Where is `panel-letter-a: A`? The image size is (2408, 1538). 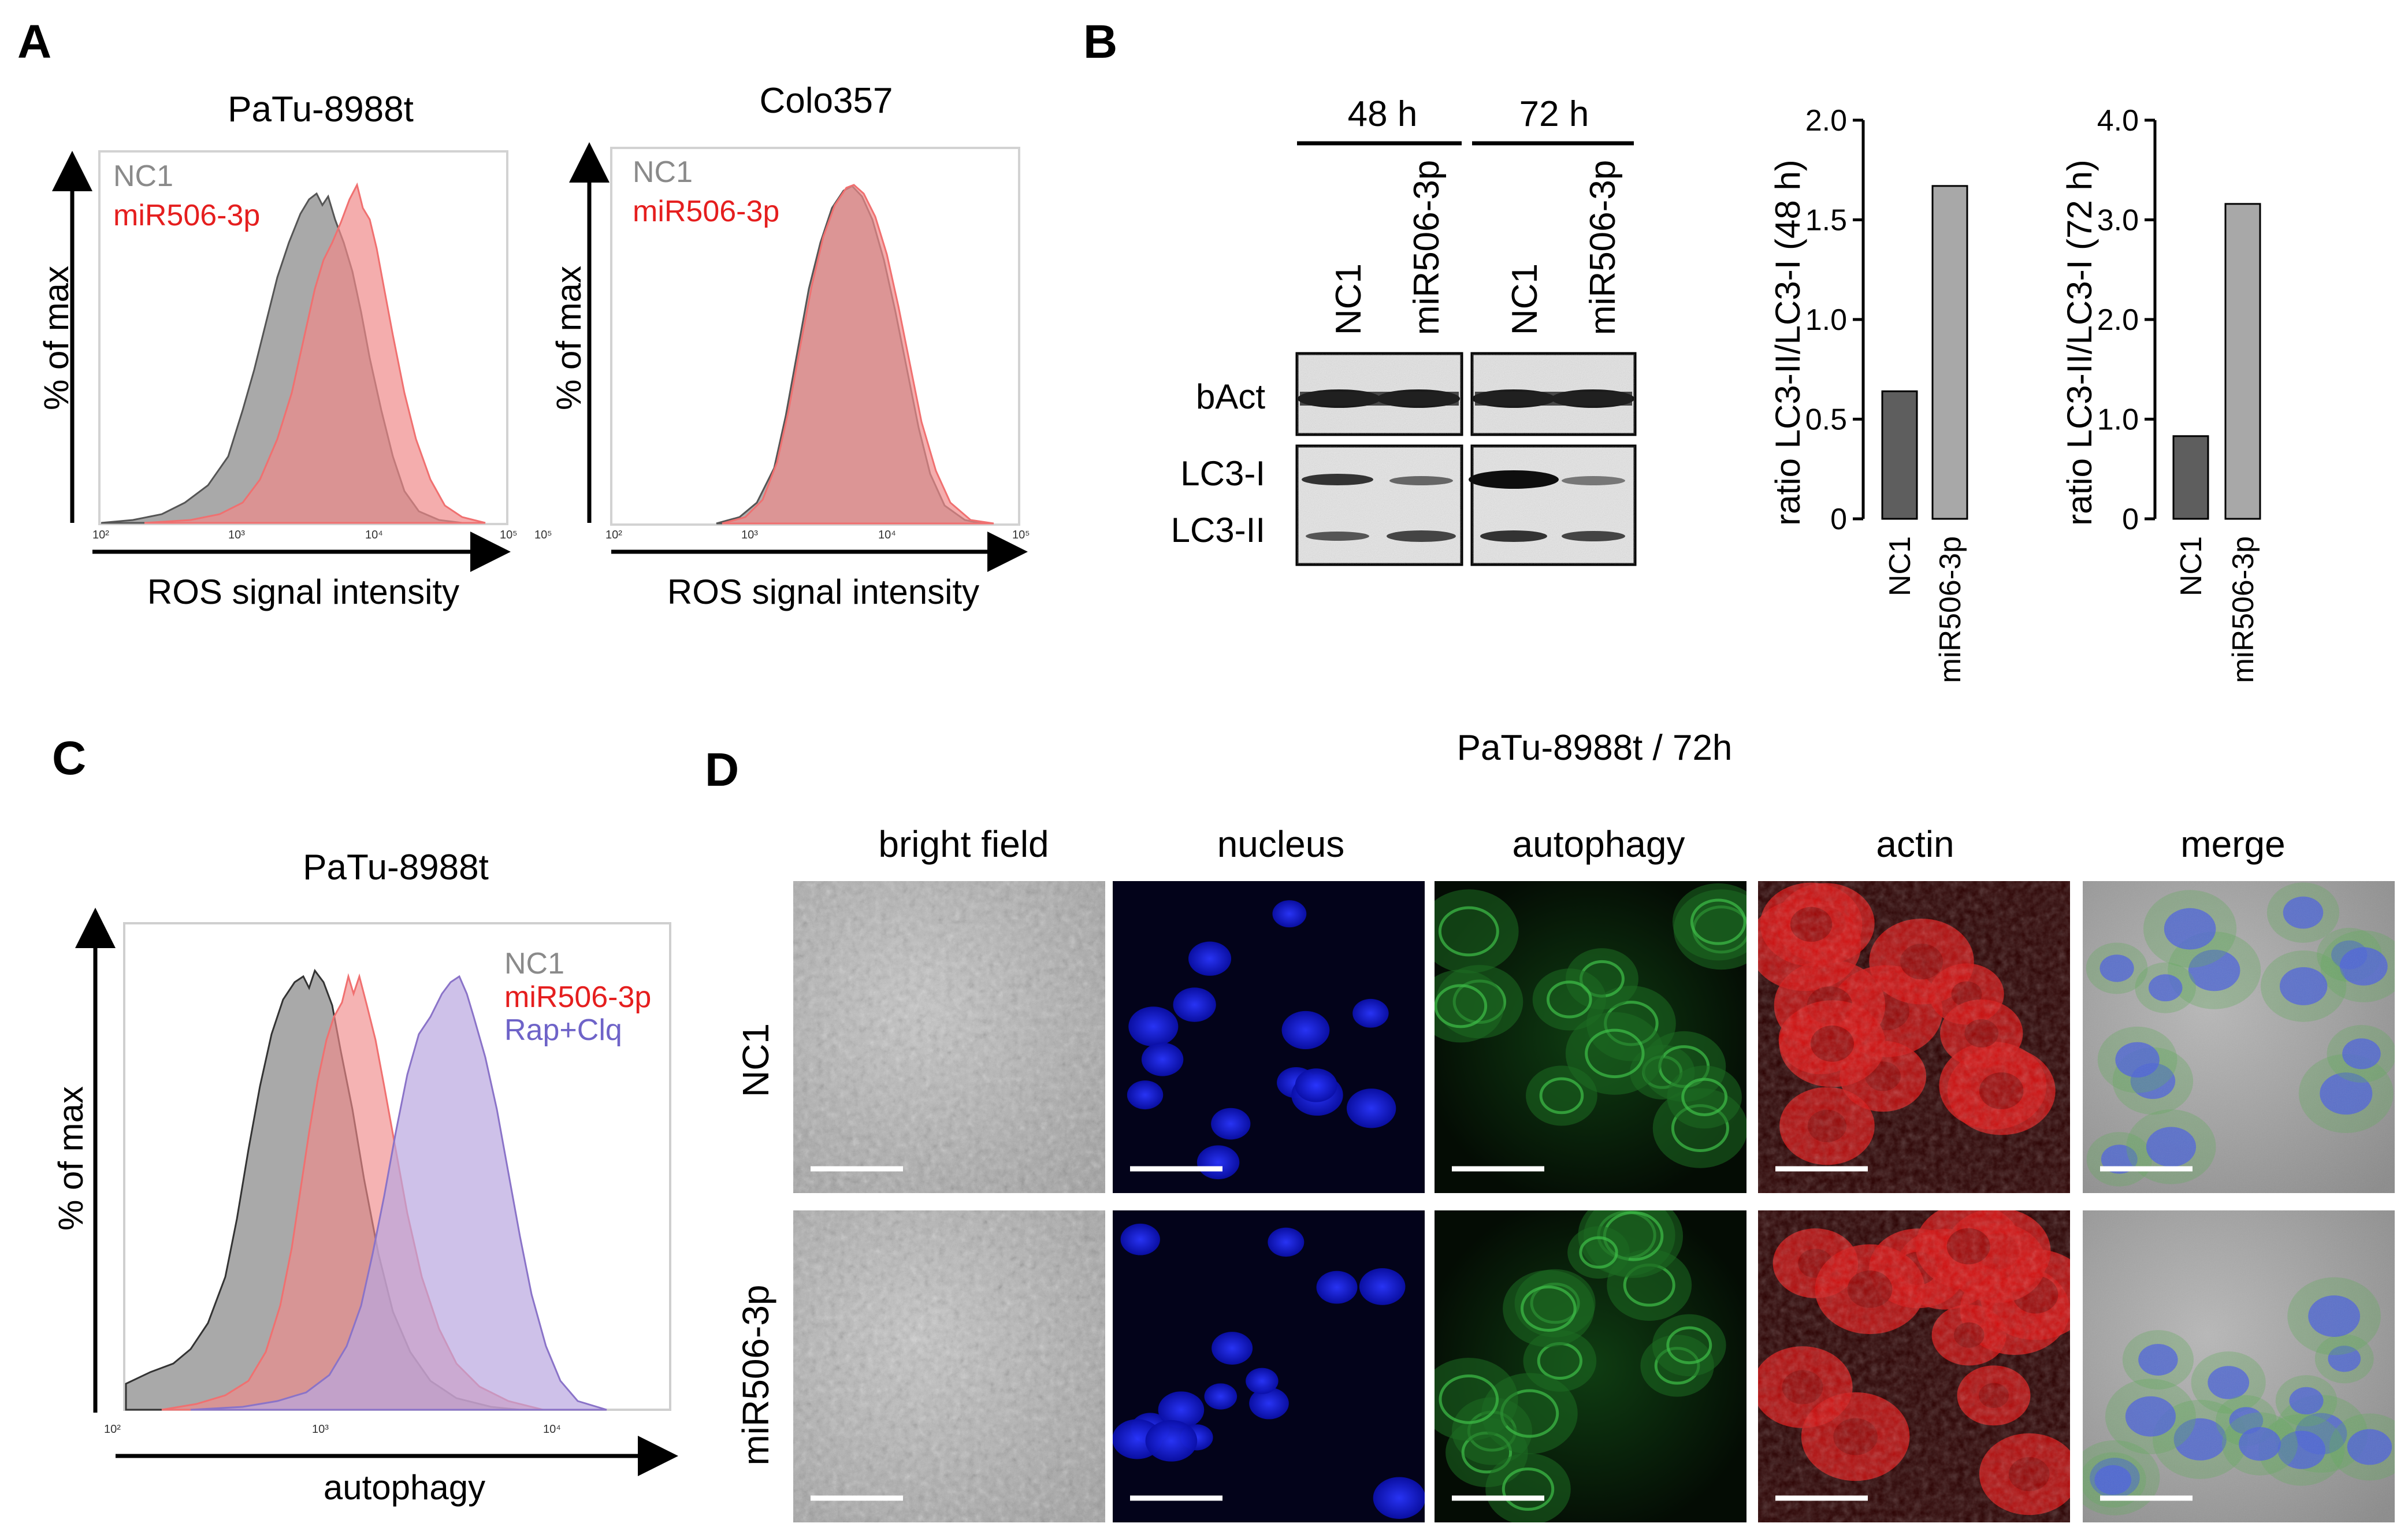 panel-letter-a: A is located at coordinates (34, 42).